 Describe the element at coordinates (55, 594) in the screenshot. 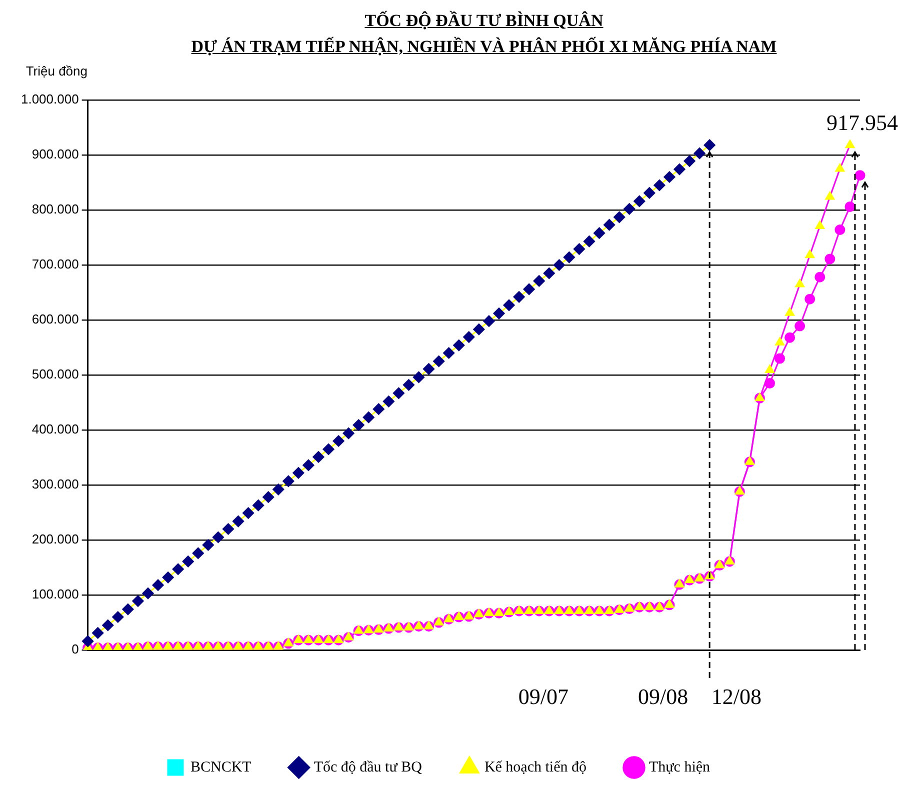

I see `y-tick-label: 100.000` at that location.